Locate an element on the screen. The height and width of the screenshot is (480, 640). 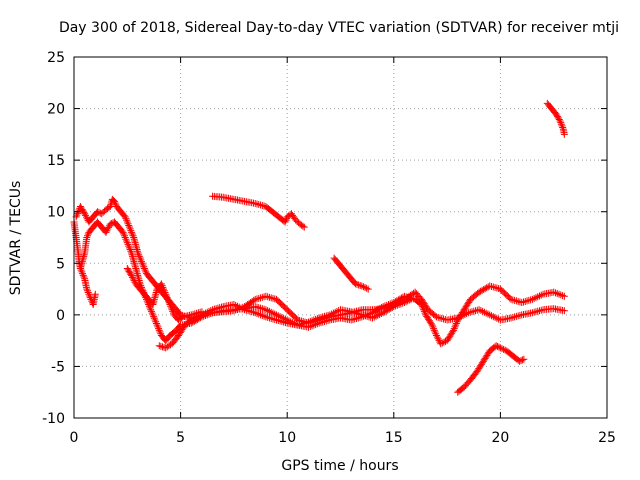
y-tick-label: 5 is located at coordinates (60, 264).